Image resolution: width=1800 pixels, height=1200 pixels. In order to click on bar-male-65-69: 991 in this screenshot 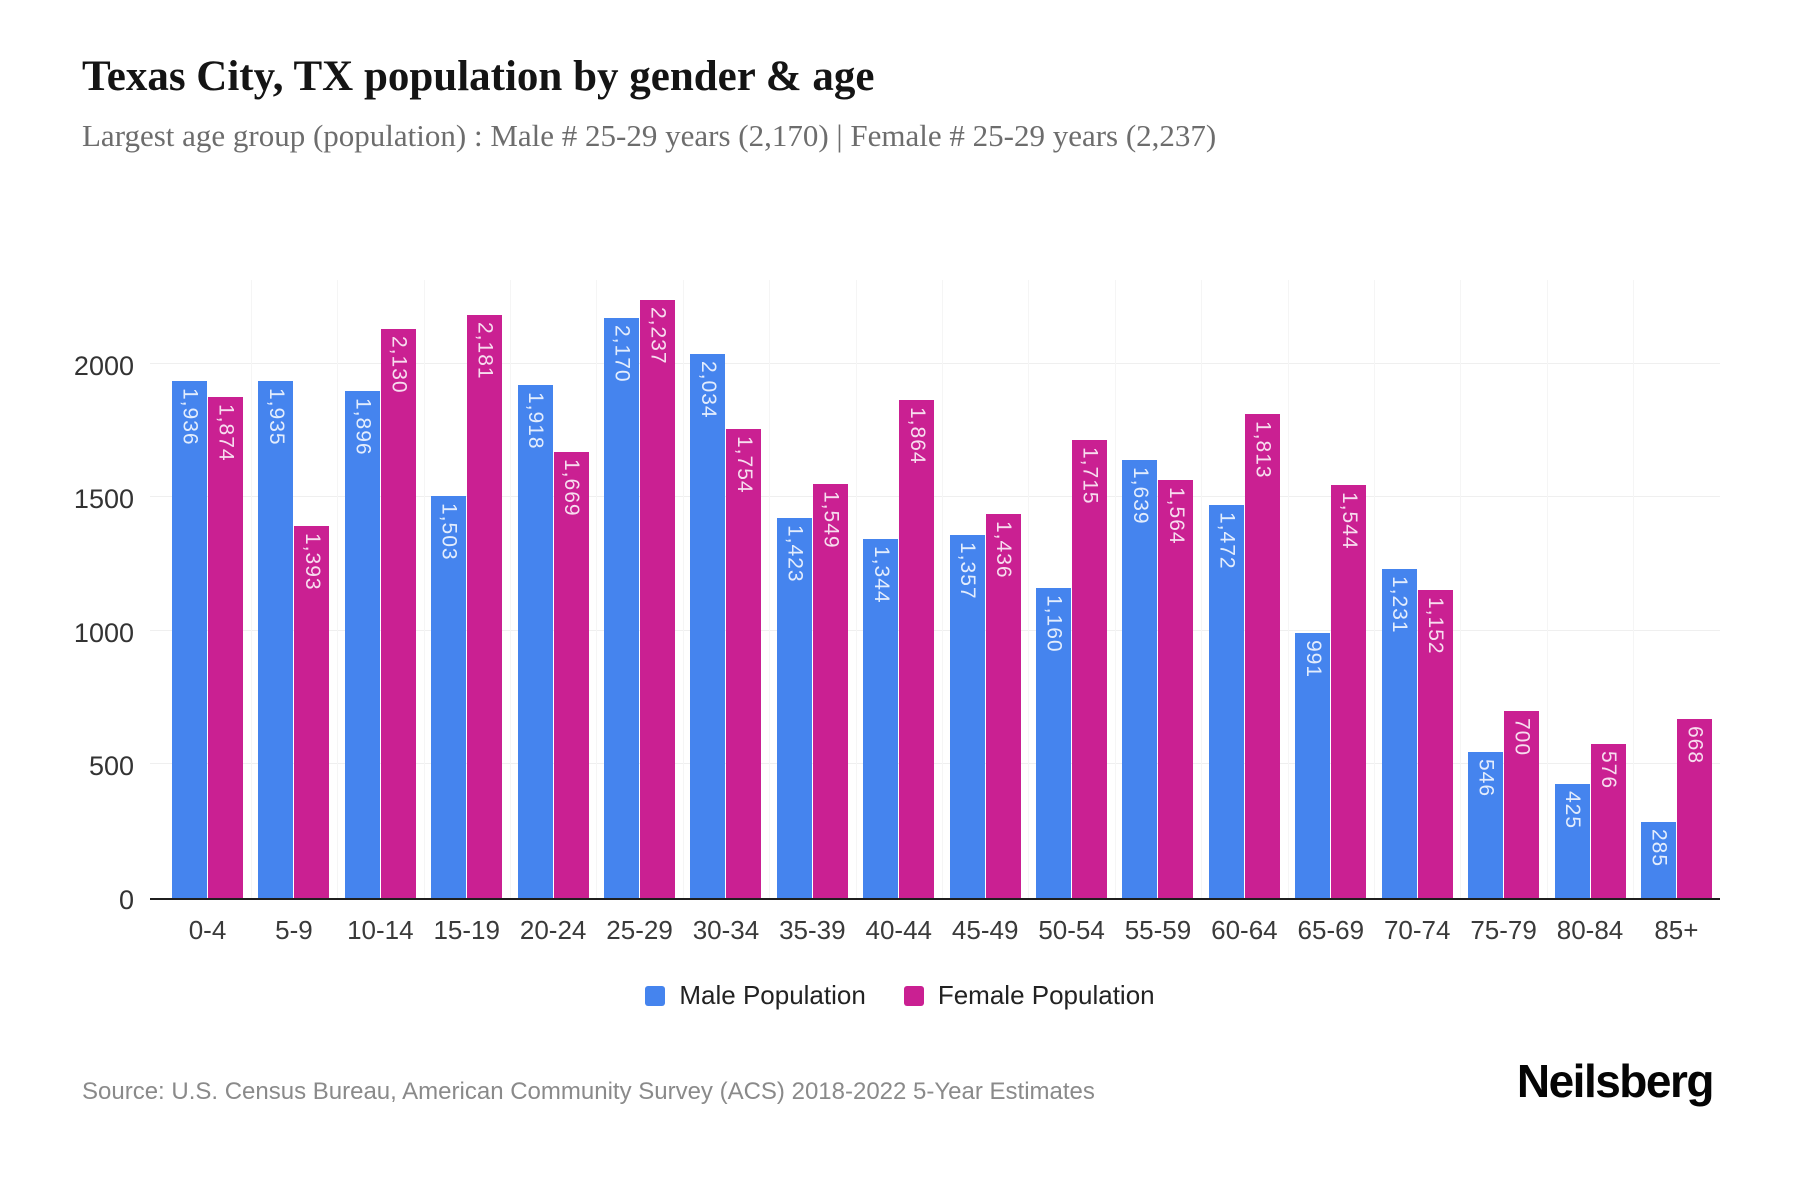, I will do `click(1313, 765)`.